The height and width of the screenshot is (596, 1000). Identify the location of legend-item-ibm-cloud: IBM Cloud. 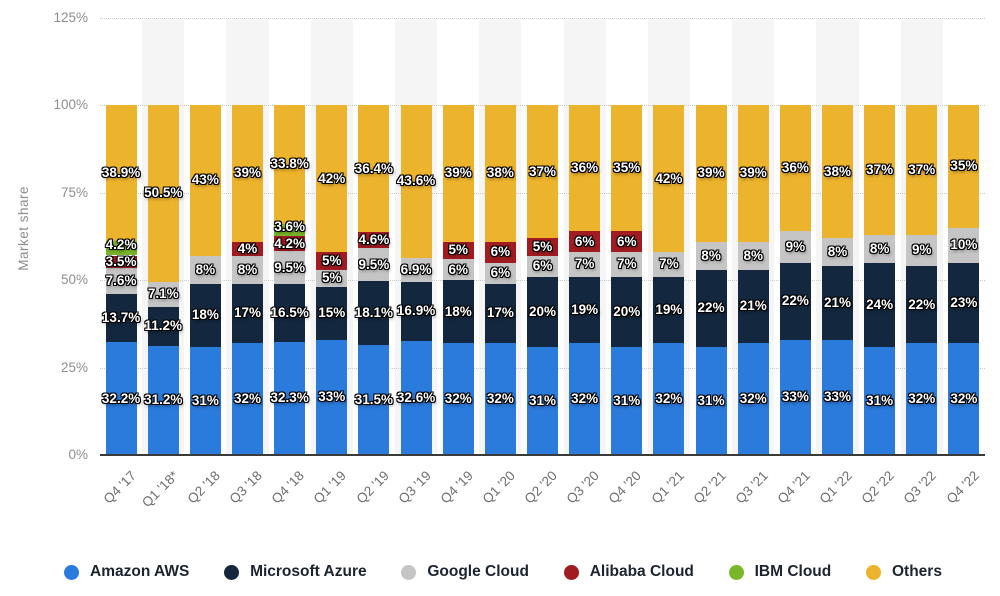
(779, 572).